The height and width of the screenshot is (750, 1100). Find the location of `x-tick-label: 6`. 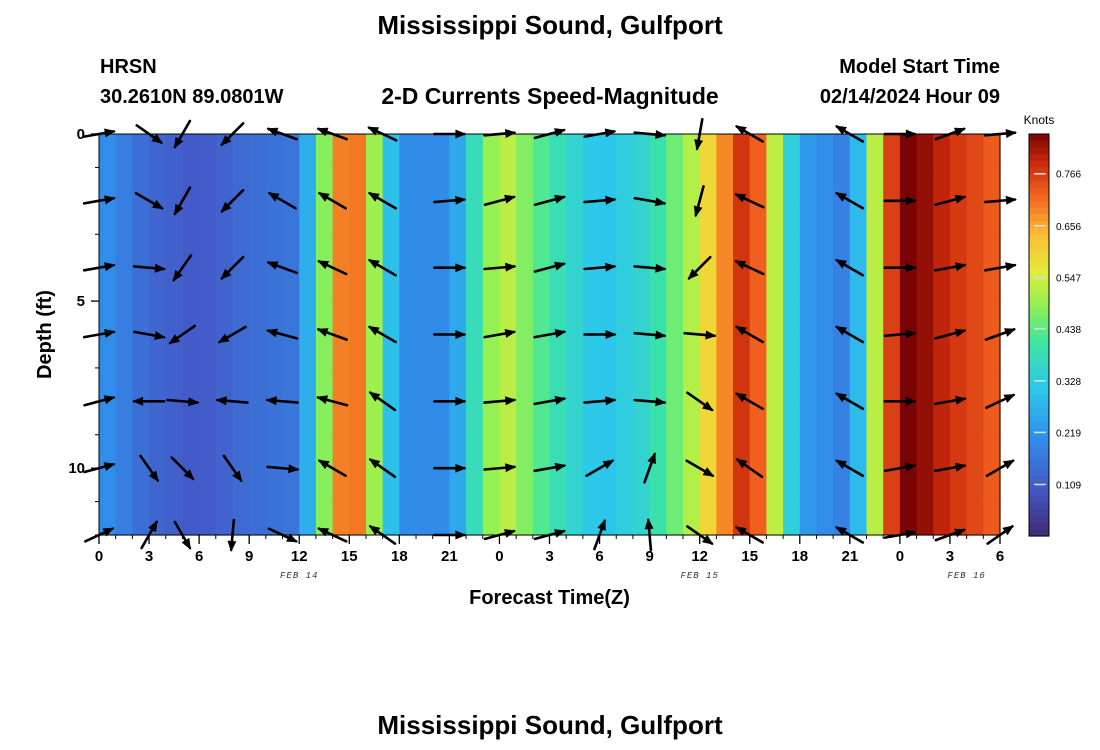

x-tick-label: 6 is located at coordinates (199, 556).